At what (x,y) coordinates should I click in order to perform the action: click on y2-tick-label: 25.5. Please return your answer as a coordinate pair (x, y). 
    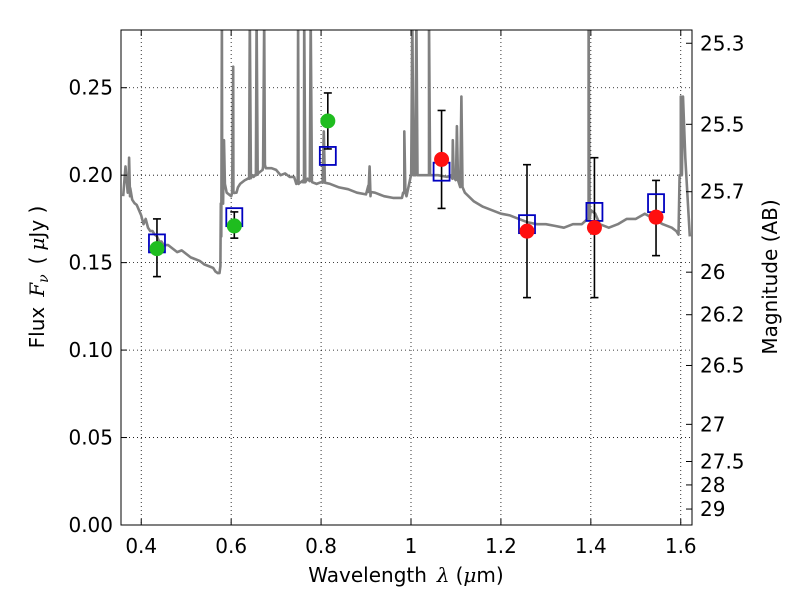
    Looking at the image, I should click on (722, 124).